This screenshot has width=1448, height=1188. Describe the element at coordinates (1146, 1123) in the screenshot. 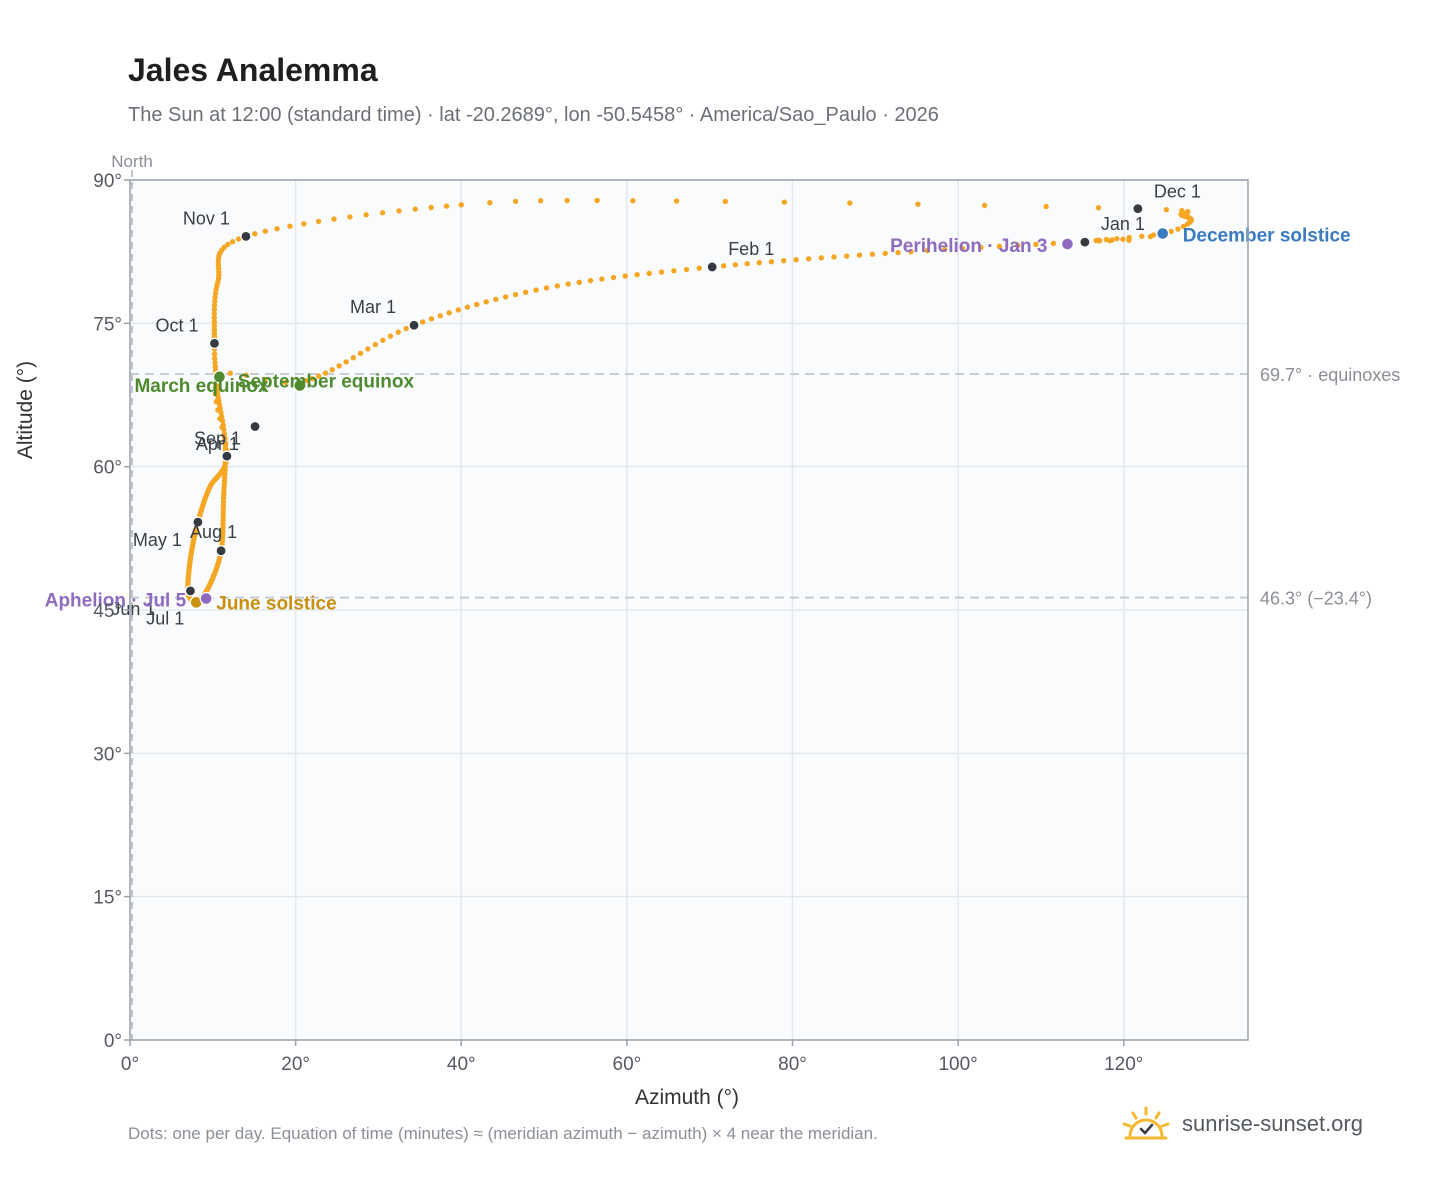

I see `sun-logo-icon` at that location.